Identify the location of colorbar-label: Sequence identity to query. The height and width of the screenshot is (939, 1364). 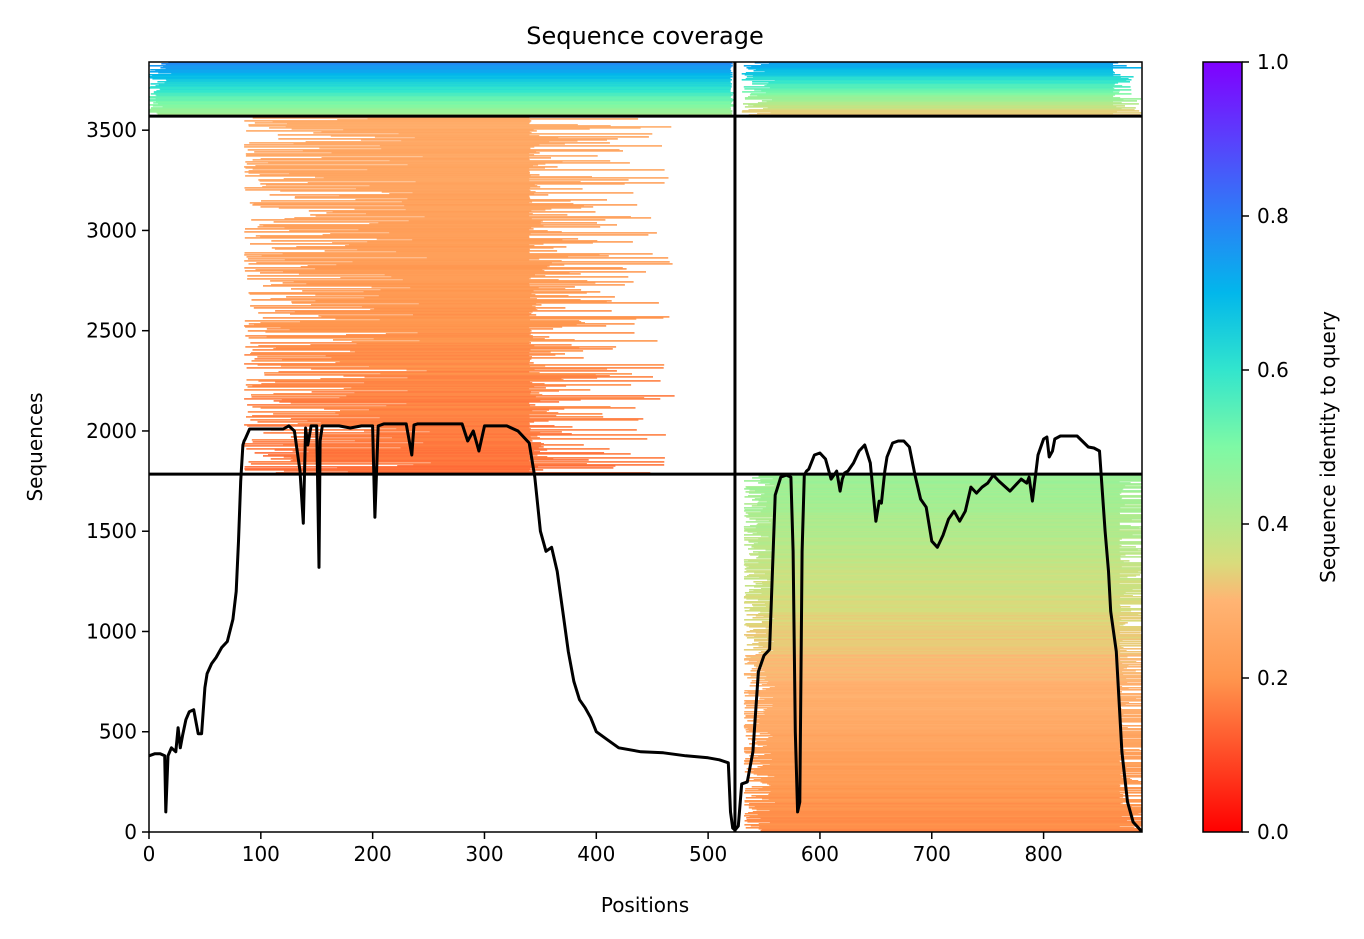
(1328, 447).